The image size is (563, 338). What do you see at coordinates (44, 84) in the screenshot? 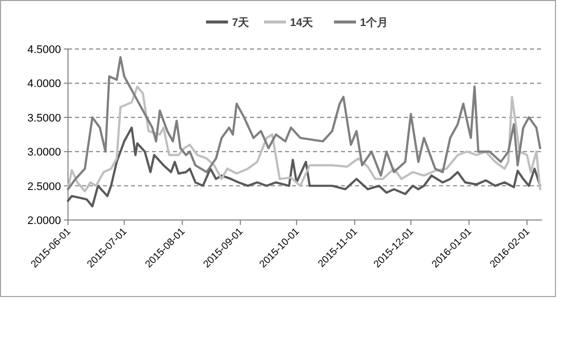
I see `y-tick-label: 4.0000` at bounding box center [44, 84].